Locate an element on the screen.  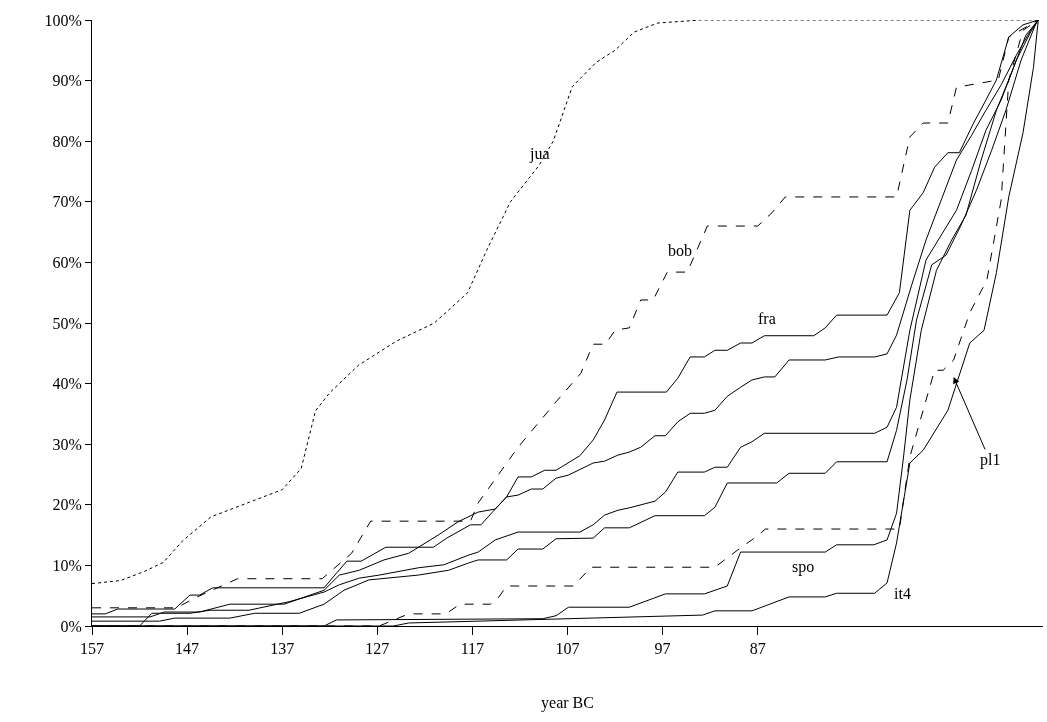
x-axis-title: year BC is located at coordinates (567, 702).